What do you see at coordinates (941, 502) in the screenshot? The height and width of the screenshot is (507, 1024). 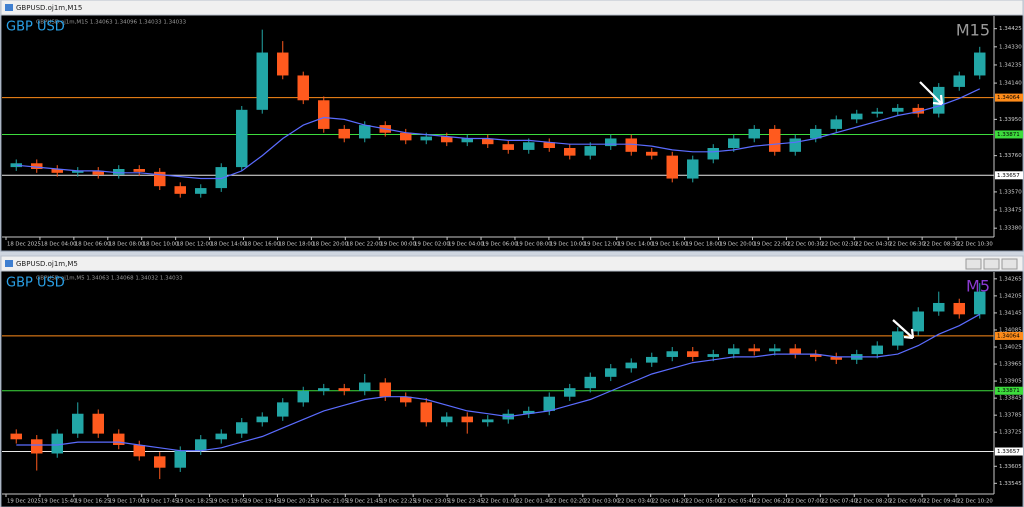 I see `x-tick-label: 22 Dec 09:40` at bounding box center [941, 502].